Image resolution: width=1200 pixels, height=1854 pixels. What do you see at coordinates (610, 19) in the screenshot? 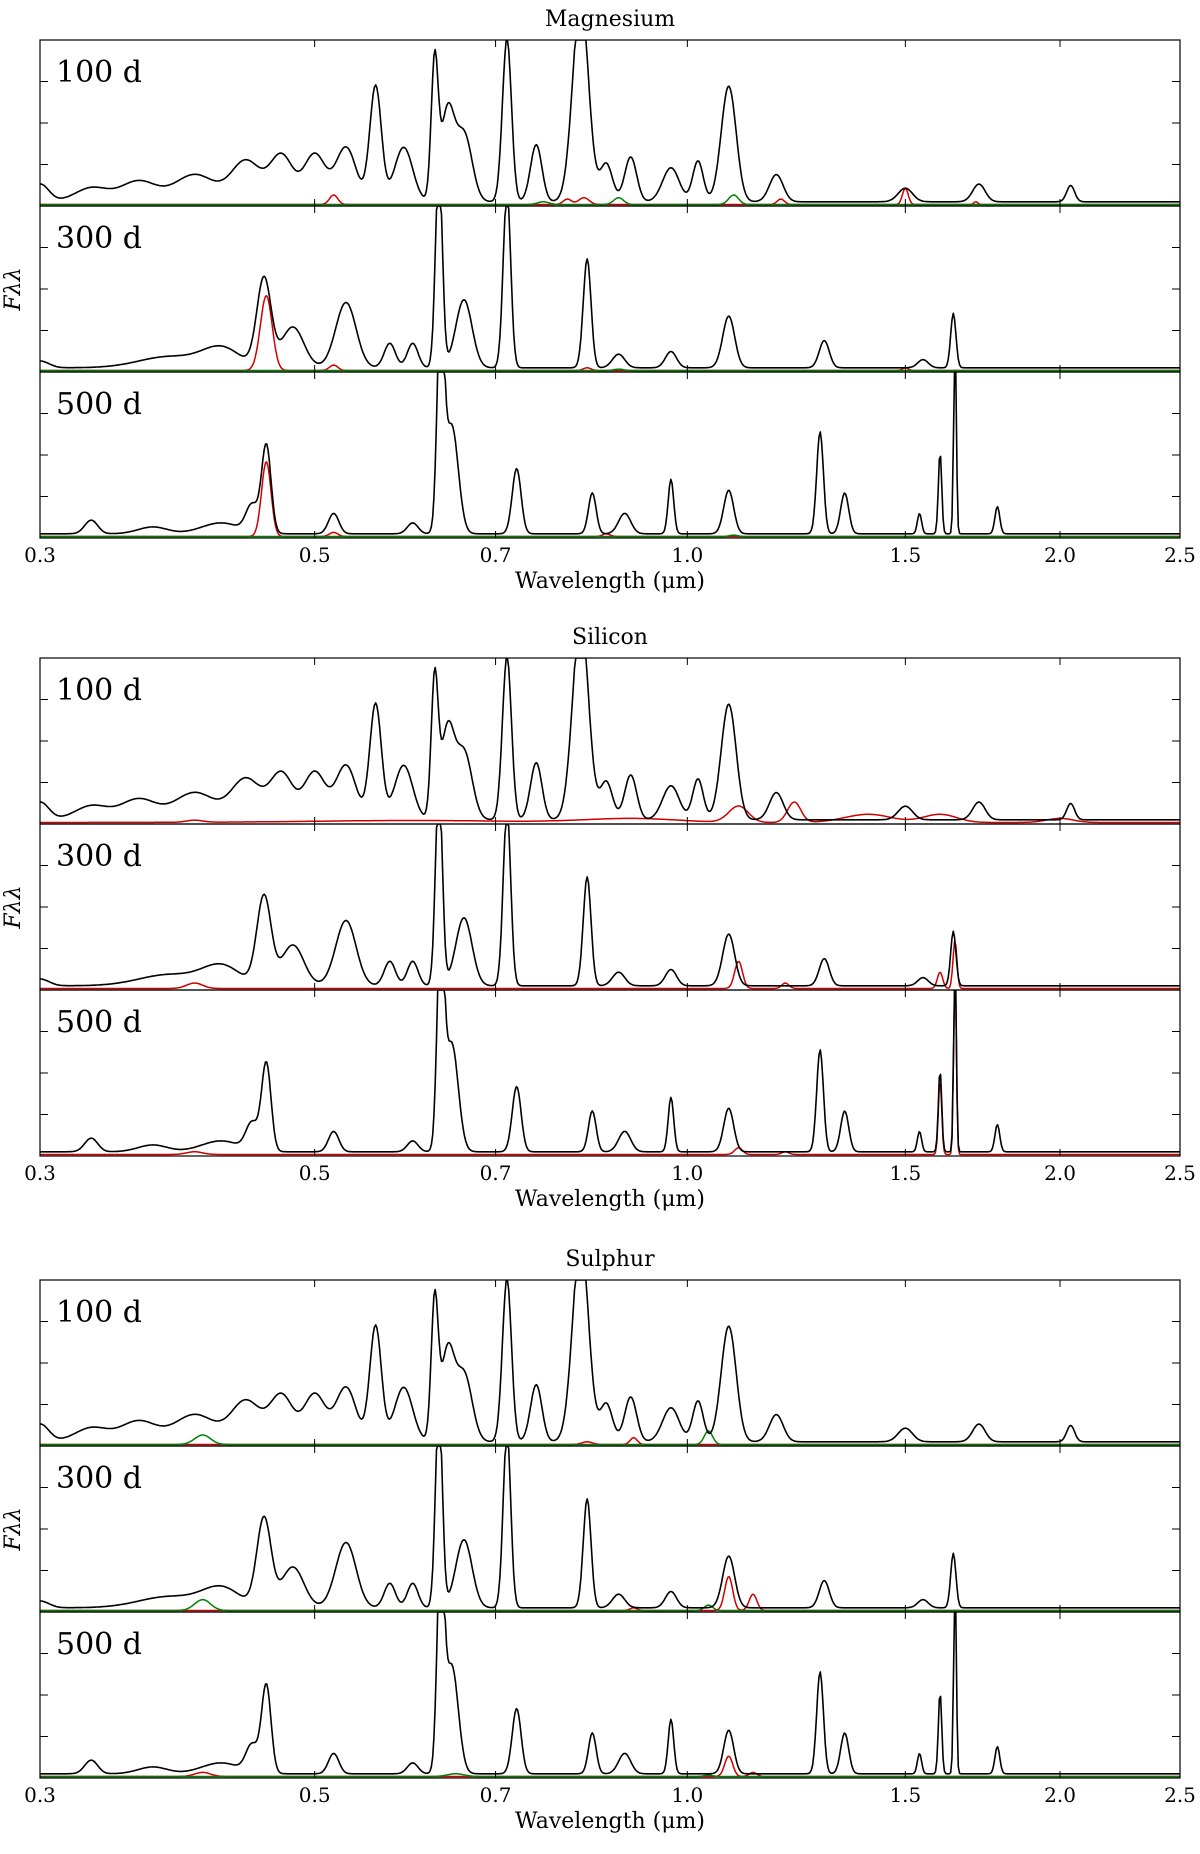
I see `chart-title: Magnesium` at bounding box center [610, 19].